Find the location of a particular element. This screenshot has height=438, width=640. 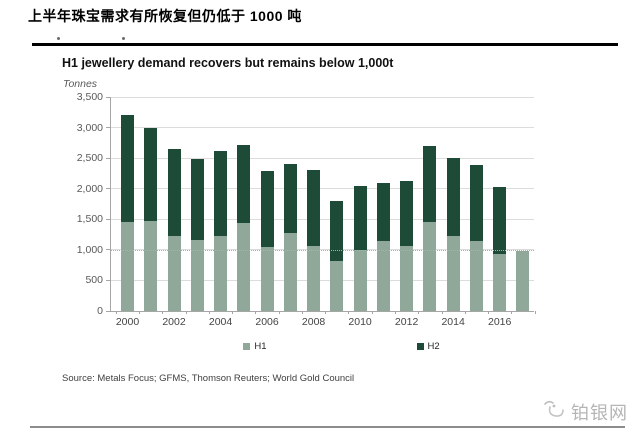

y-axis-label-500: 500 is located at coordinates (94, 280).